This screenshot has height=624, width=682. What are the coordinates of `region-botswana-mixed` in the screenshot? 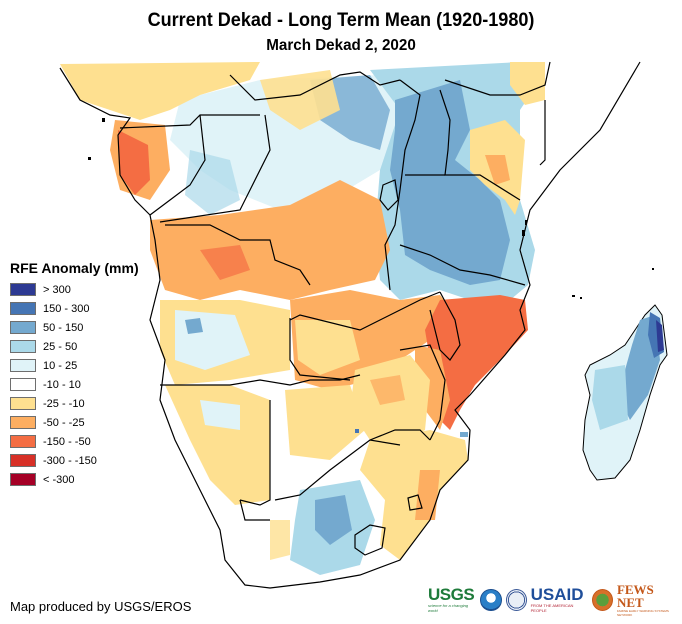 It's located at (325, 422).